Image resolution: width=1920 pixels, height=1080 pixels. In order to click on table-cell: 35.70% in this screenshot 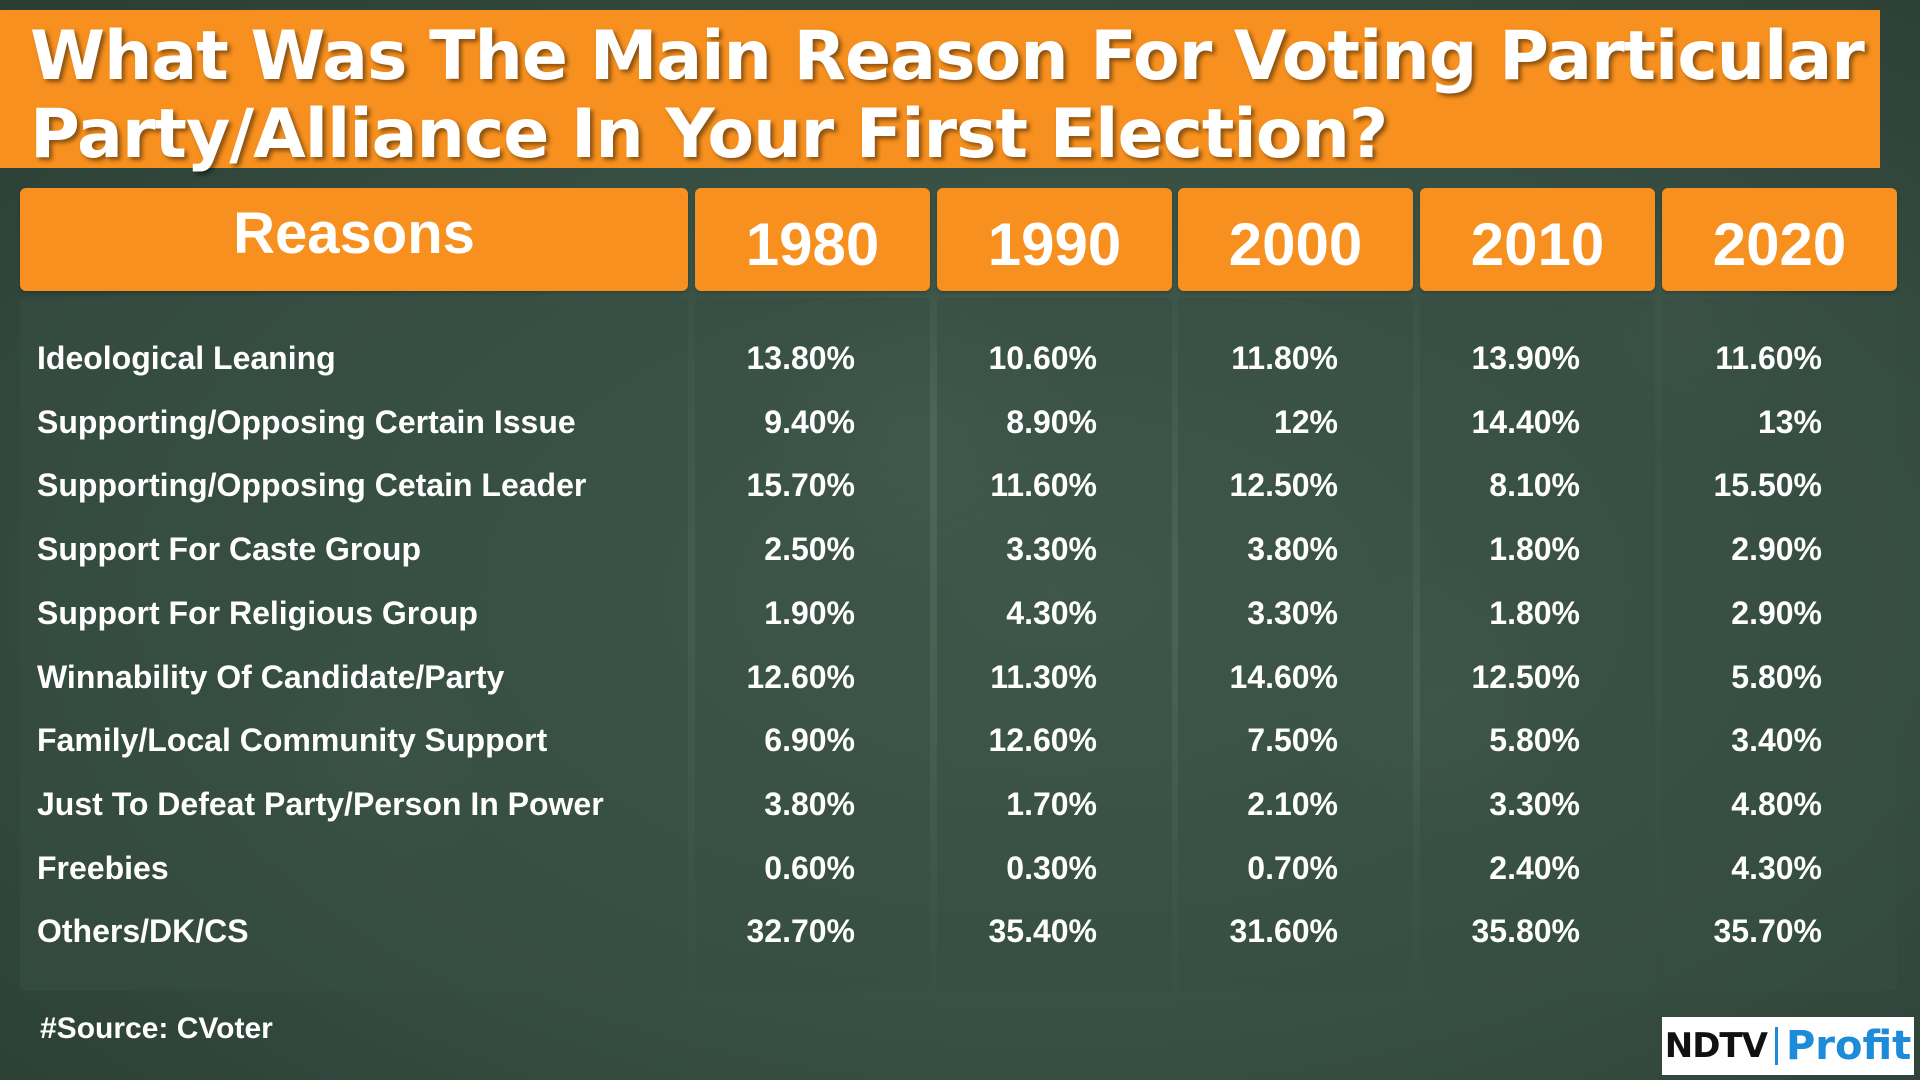, I will do `click(1767, 931)`.